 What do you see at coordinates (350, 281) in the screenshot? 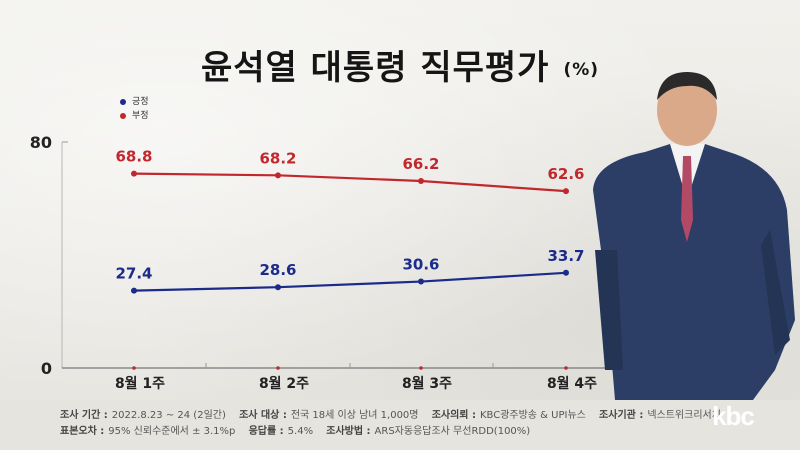
I see `series-line-positive` at bounding box center [350, 281].